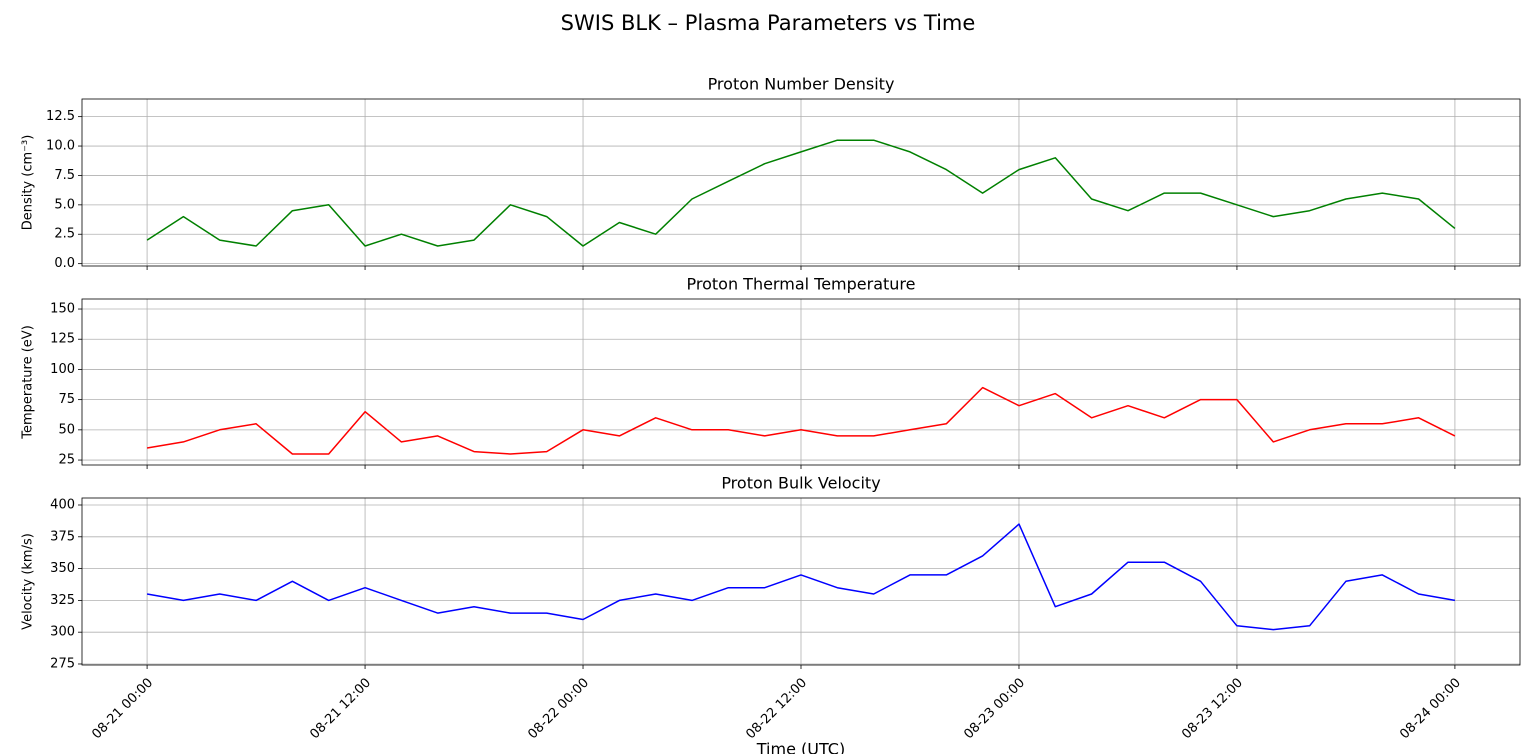 The width and height of the screenshot is (1536, 754). I want to click on y-tick-label: 75, so click(66, 399).